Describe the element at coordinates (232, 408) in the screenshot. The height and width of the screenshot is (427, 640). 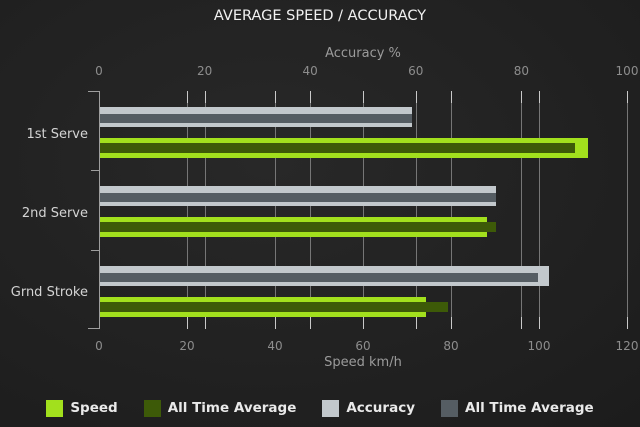
I see `legend-label-speed-ata: All Time Average` at that location.